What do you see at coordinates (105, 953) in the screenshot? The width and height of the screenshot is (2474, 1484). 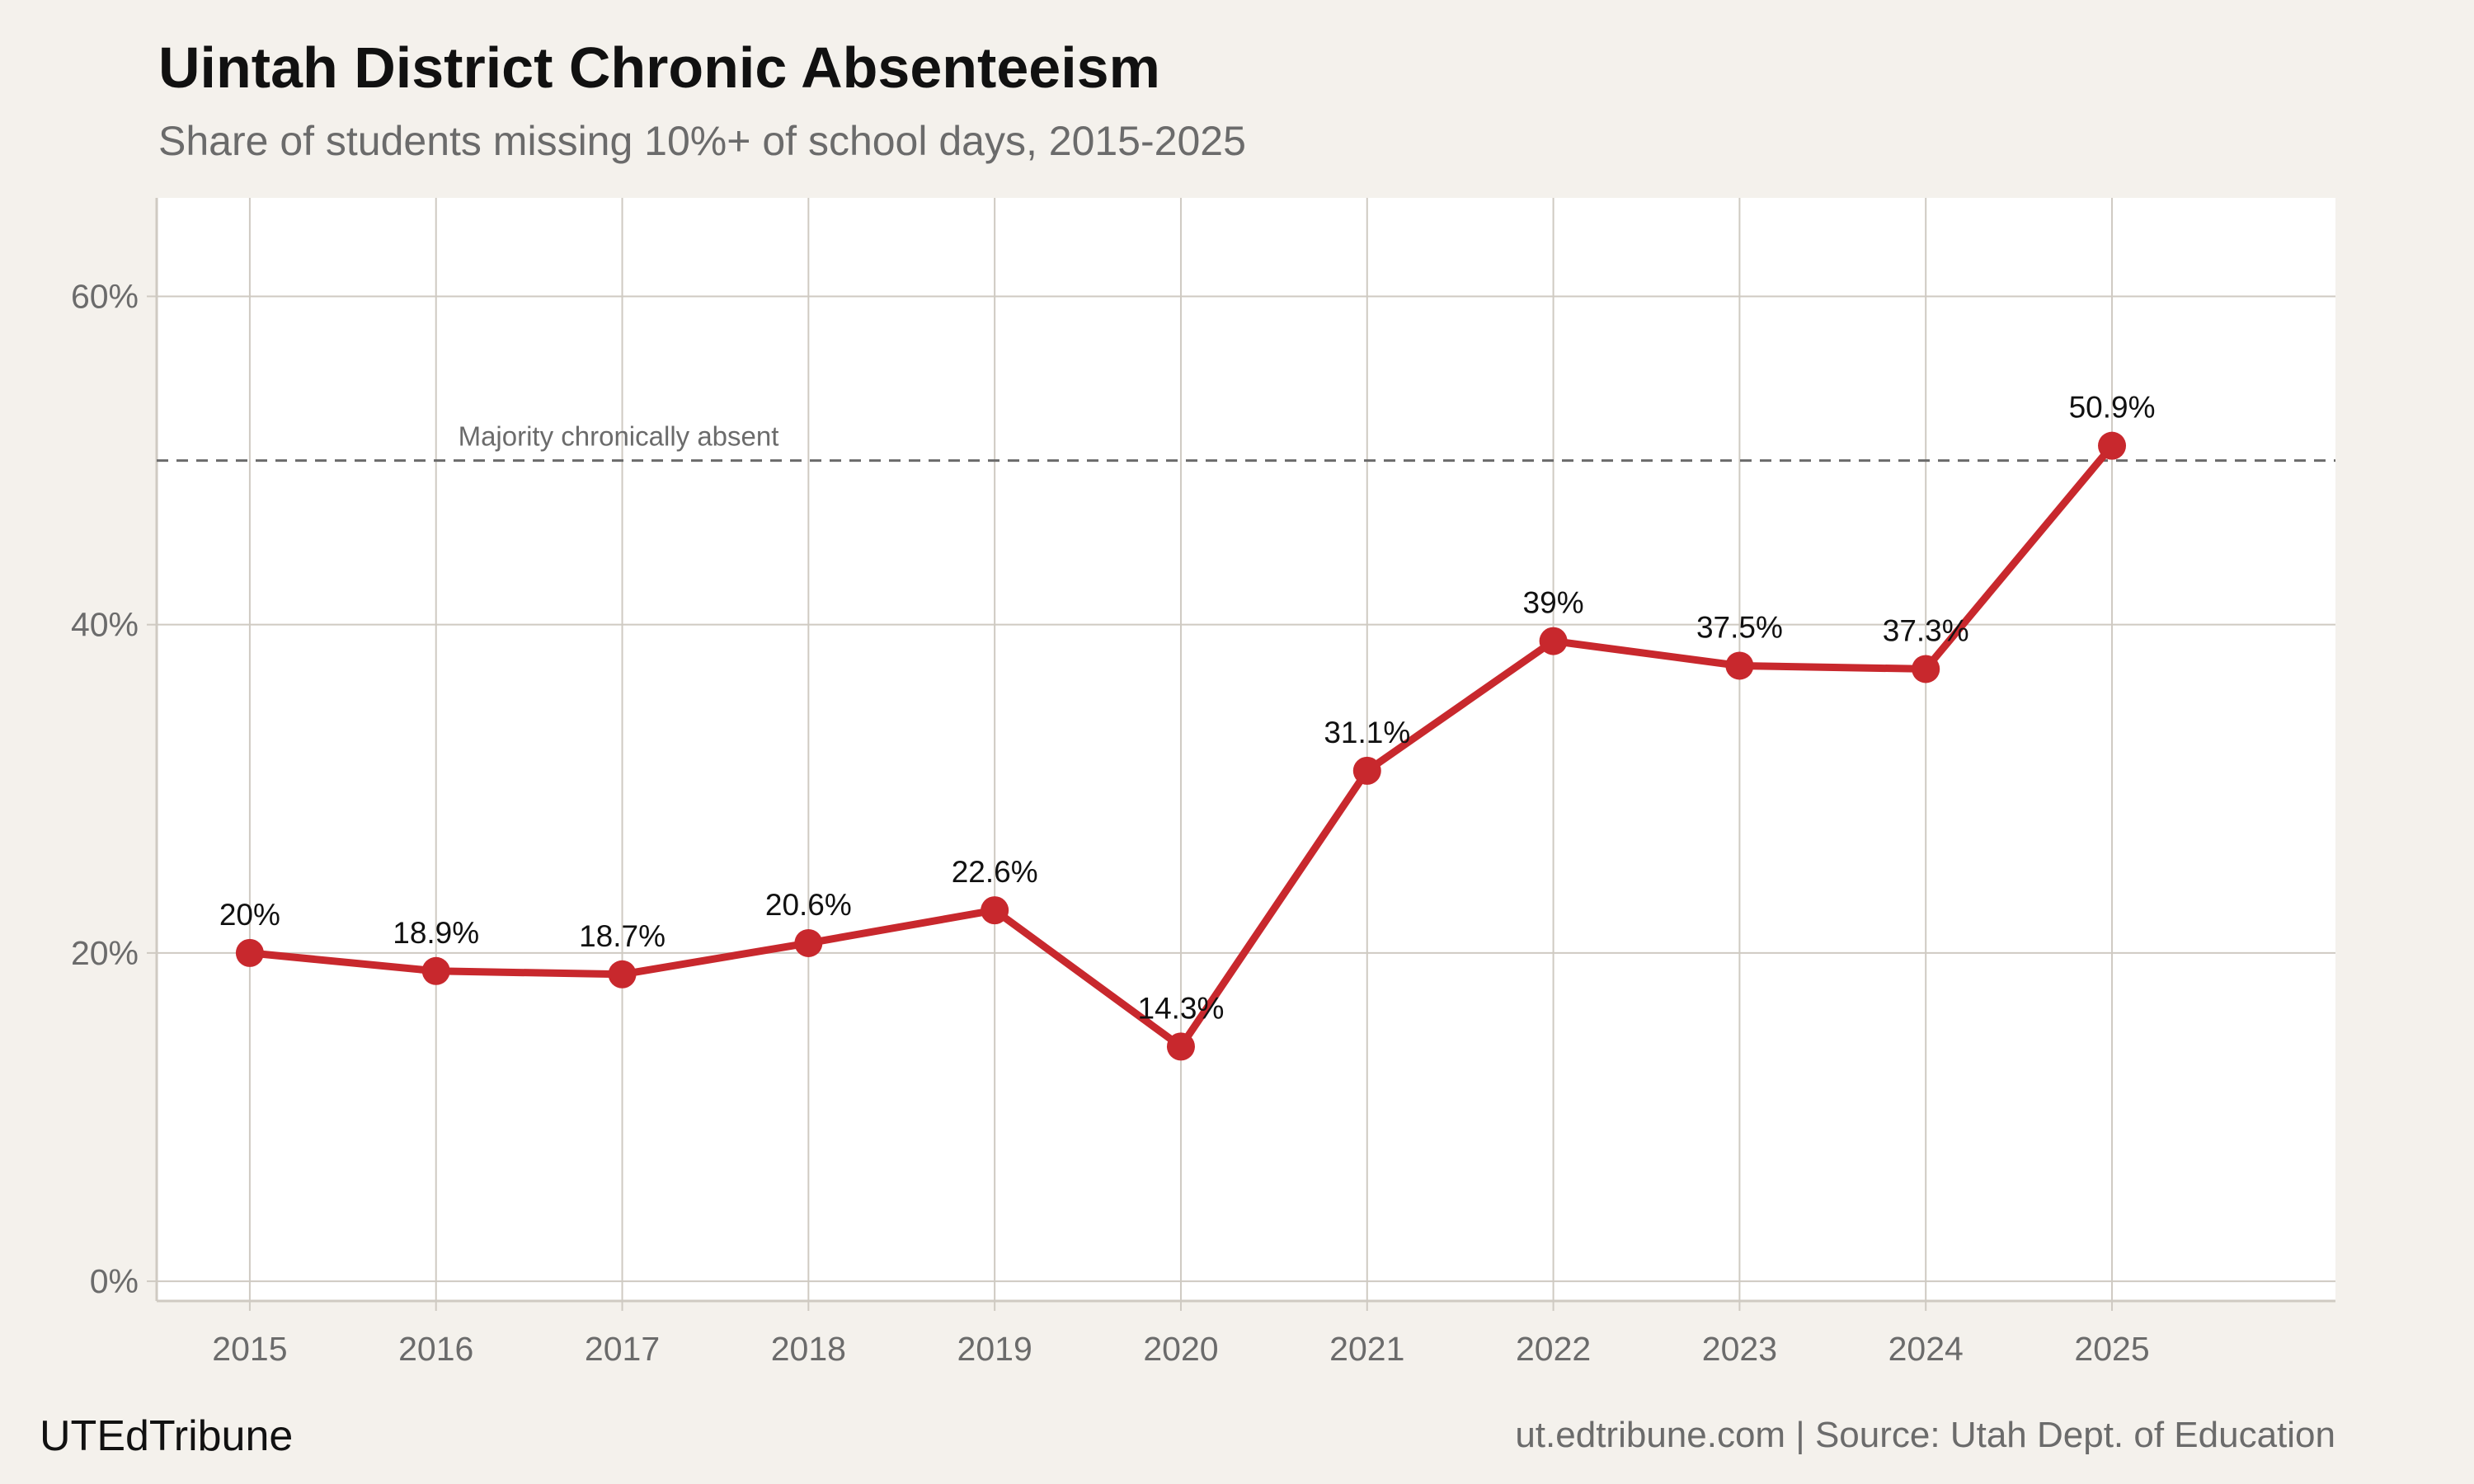 I see `y-tick-label: 20%` at bounding box center [105, 953].